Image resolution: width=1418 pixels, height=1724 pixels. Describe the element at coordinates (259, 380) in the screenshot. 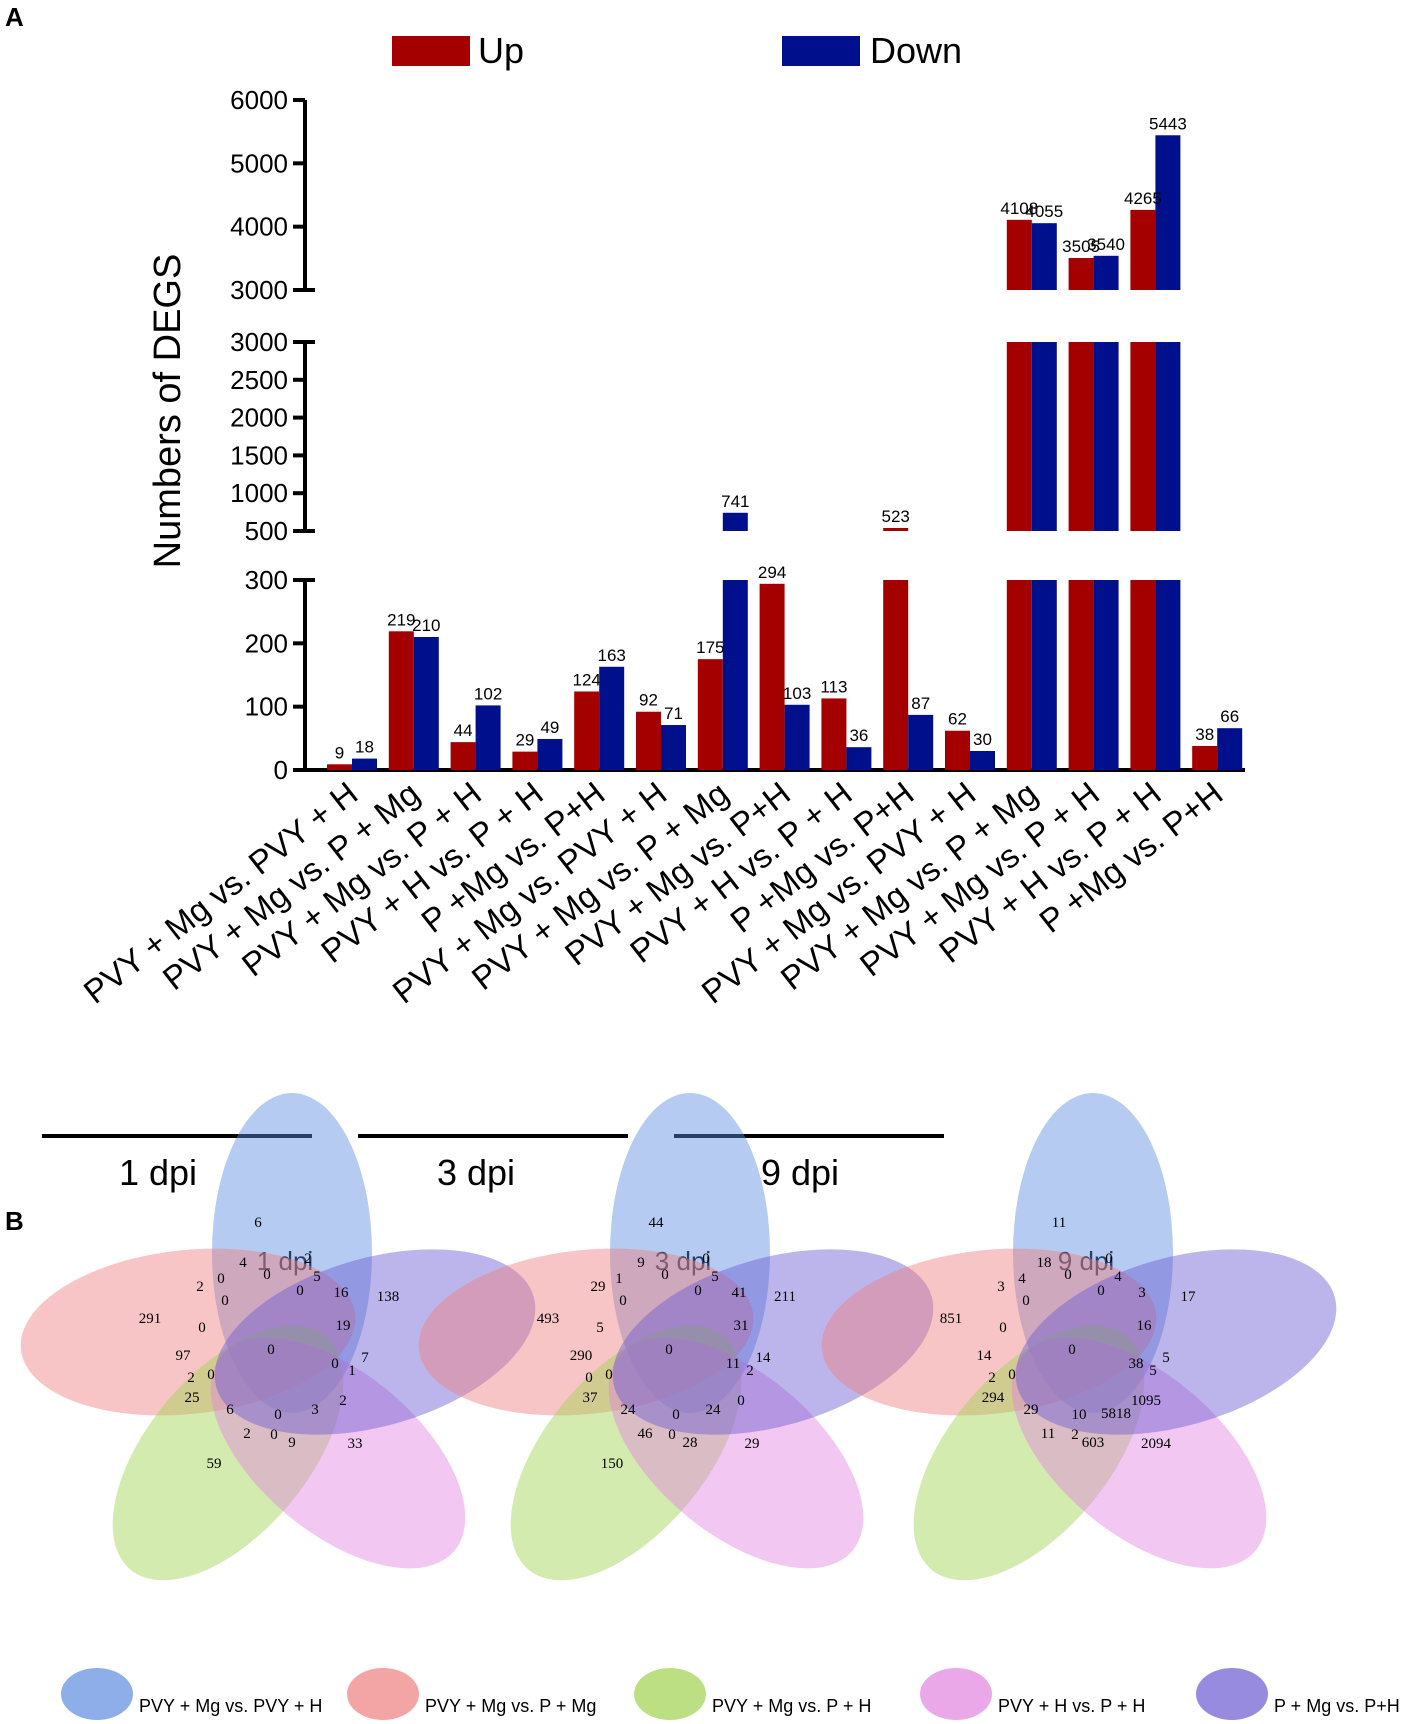

I see `y-tick-label: 2500` at that location.